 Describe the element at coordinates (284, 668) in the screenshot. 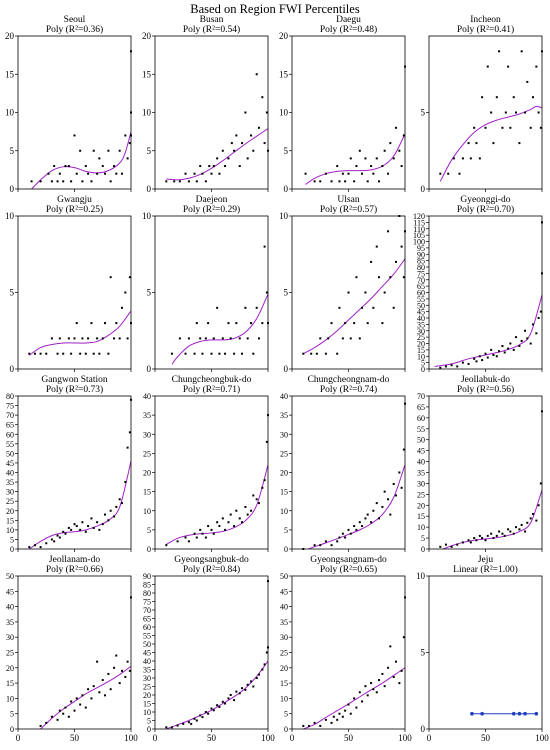

I see `y-tick-label: 20` at that location.